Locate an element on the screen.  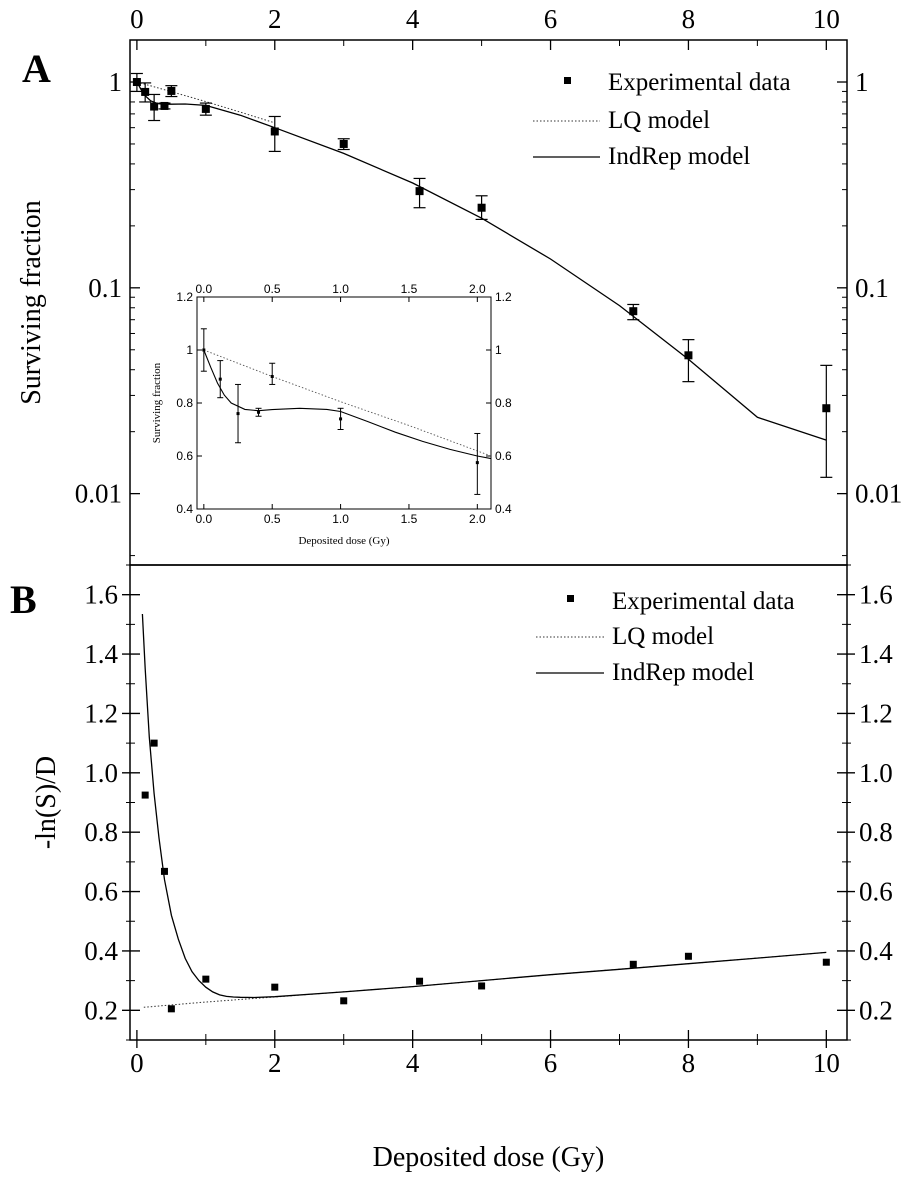
panel-b-y-tick-label: 1.2 is located at coordinates (101, 713).